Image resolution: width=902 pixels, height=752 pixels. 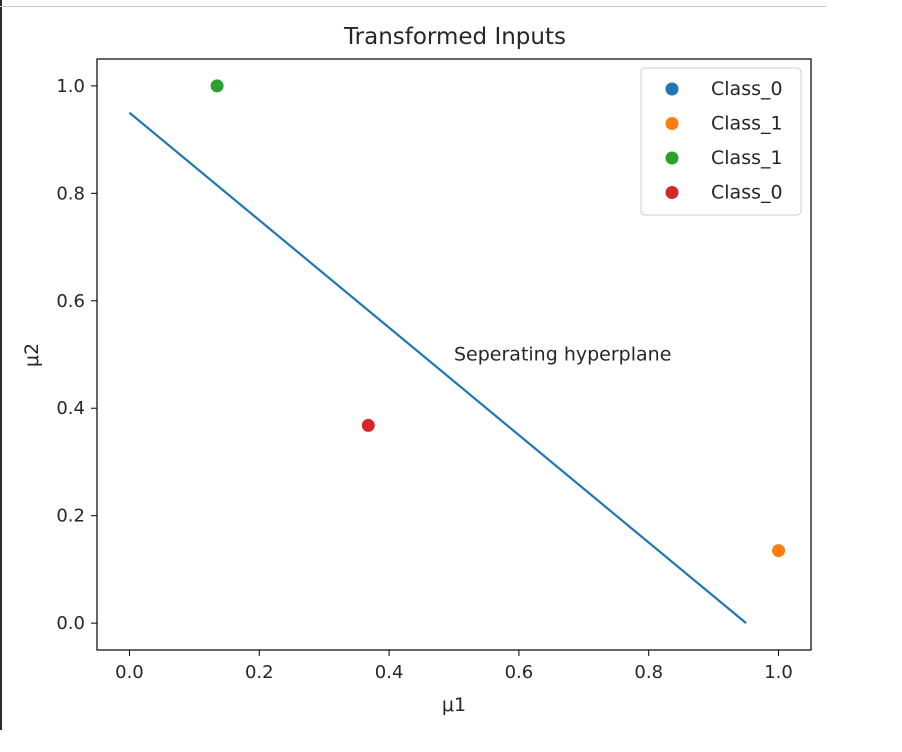 I want to click on chart-title: Transformed Inputs, so click(x=454, y=37).